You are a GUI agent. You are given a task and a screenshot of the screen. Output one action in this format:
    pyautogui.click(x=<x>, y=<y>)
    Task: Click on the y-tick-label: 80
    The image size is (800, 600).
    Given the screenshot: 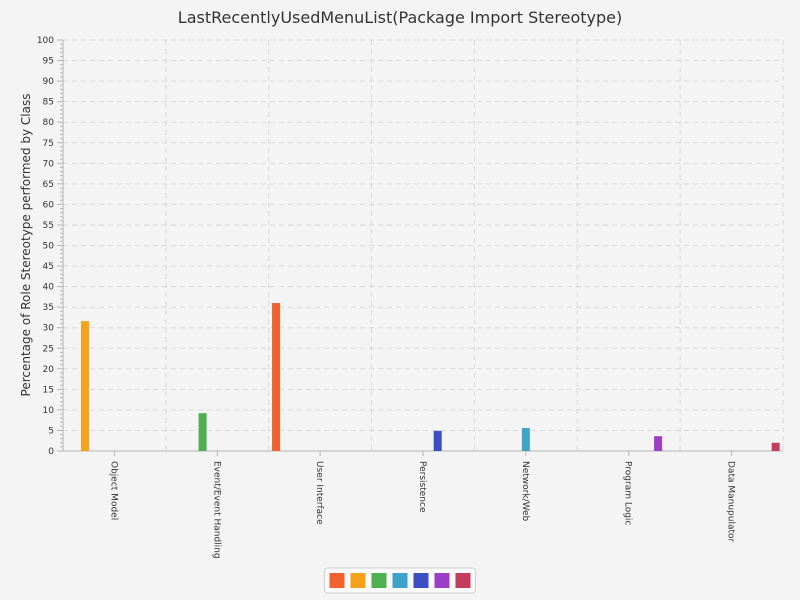 What is the action you would take?
    pyautogui.click(x=49, y=123)
    